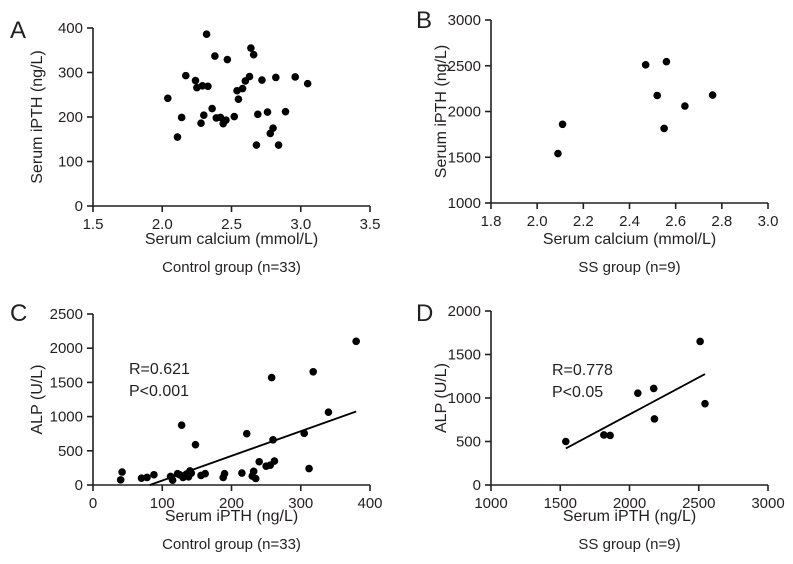  Describe the element at coordinates (629, 516) in the screenshot. I see `x-axis-title: Serum iPTH (ng/L)` at that location.